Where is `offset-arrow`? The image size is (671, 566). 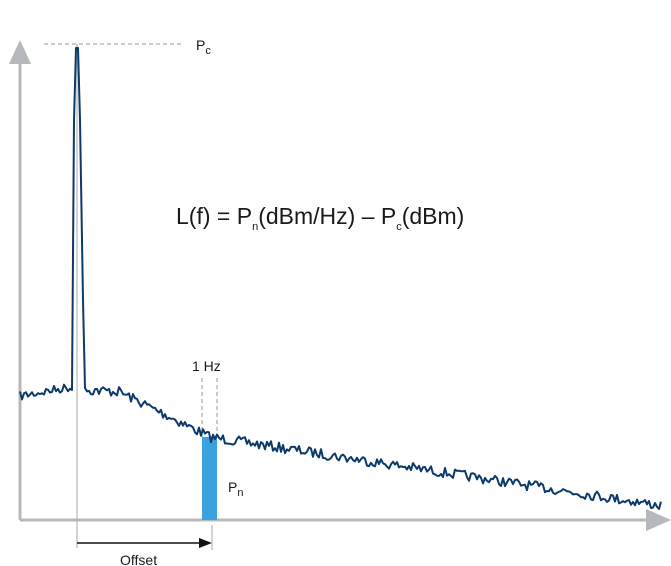 offset-arrow is located at coordinates (145, 537).